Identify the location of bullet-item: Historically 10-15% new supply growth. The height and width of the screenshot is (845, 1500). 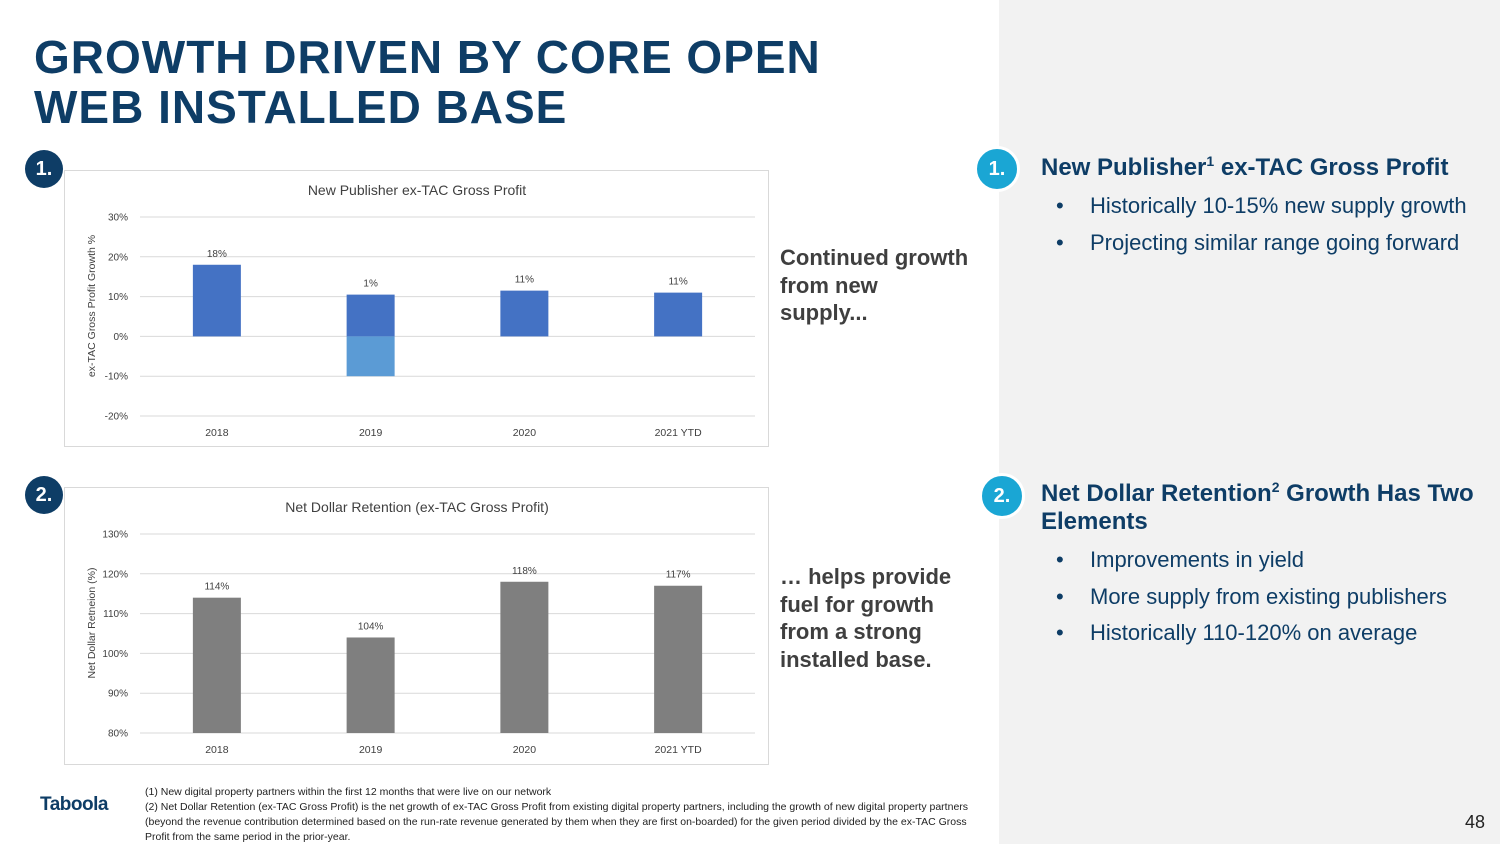
(1268, 206).